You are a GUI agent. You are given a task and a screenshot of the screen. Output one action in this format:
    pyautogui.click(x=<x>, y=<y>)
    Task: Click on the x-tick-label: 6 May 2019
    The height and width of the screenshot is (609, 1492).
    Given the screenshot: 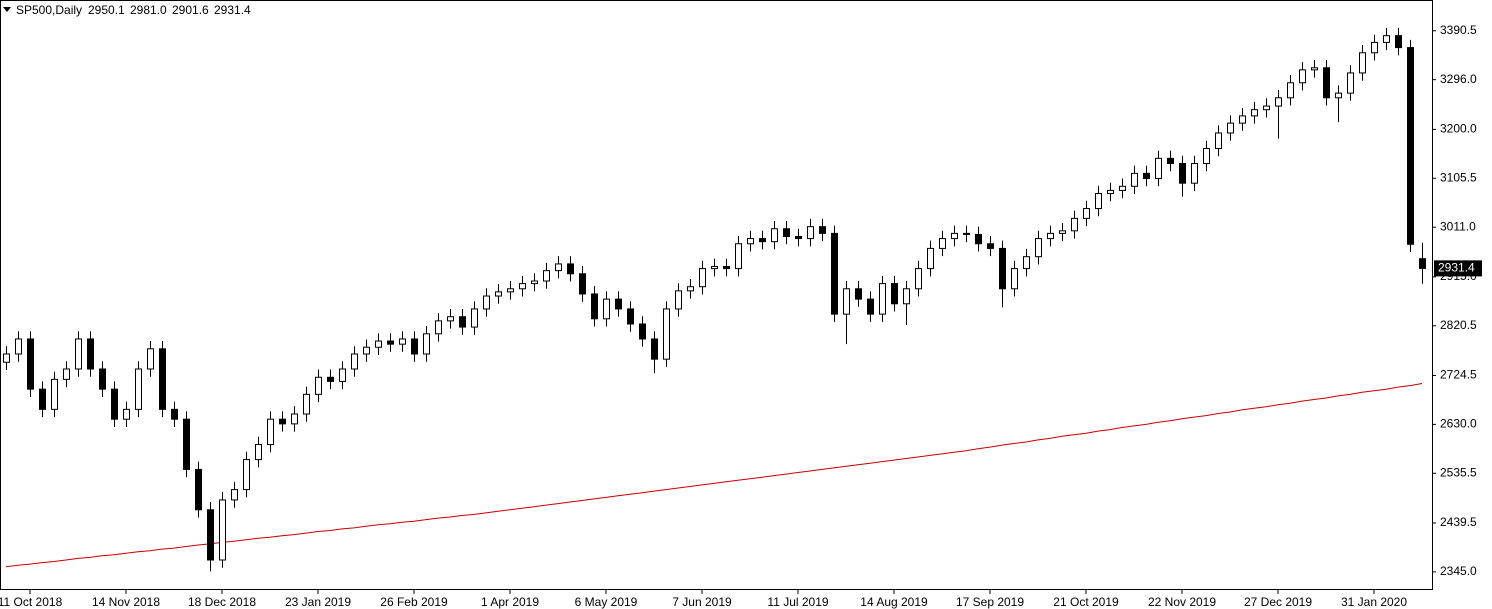 What is the action you would take?
    pyautogui.click(x=606, y=602)
    